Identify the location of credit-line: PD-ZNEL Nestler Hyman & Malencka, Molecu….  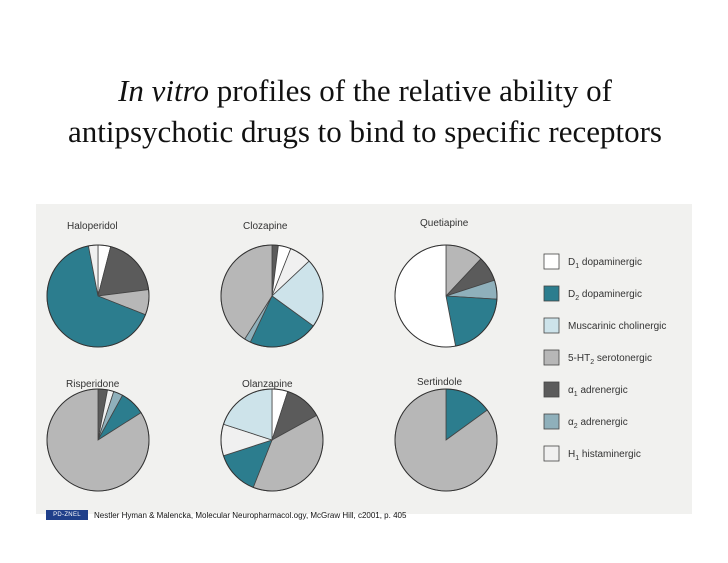
(226, 515).